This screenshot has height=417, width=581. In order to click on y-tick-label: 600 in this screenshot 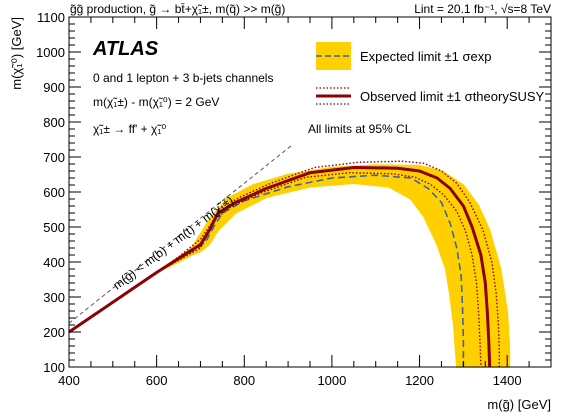, I will do `click(54, 192)`.